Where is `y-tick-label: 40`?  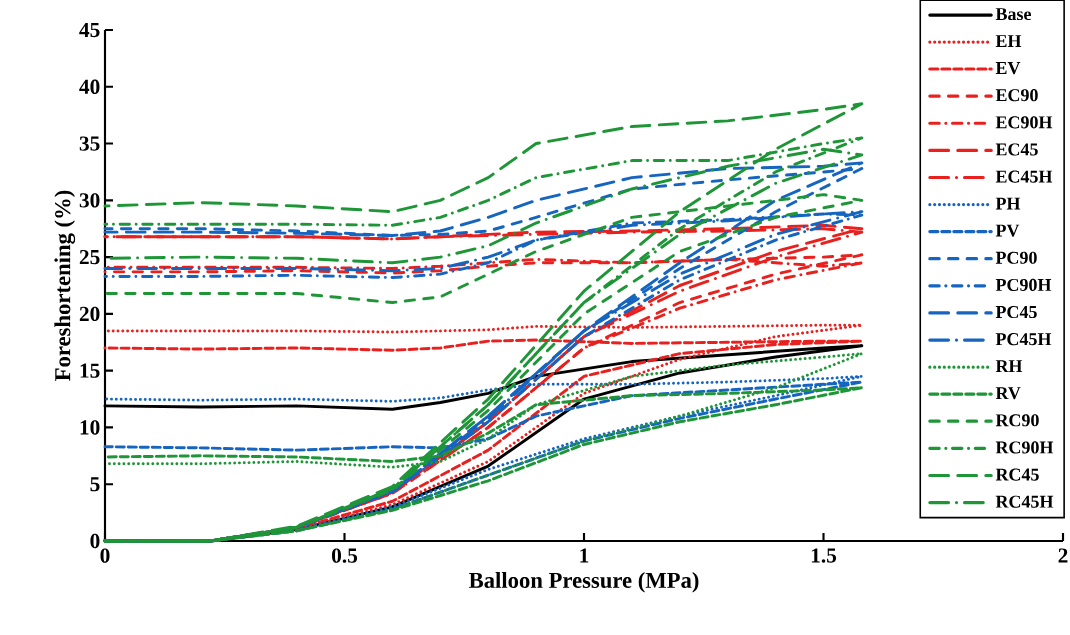
y-tick-label: 40 is located at coordinates (89, 86).